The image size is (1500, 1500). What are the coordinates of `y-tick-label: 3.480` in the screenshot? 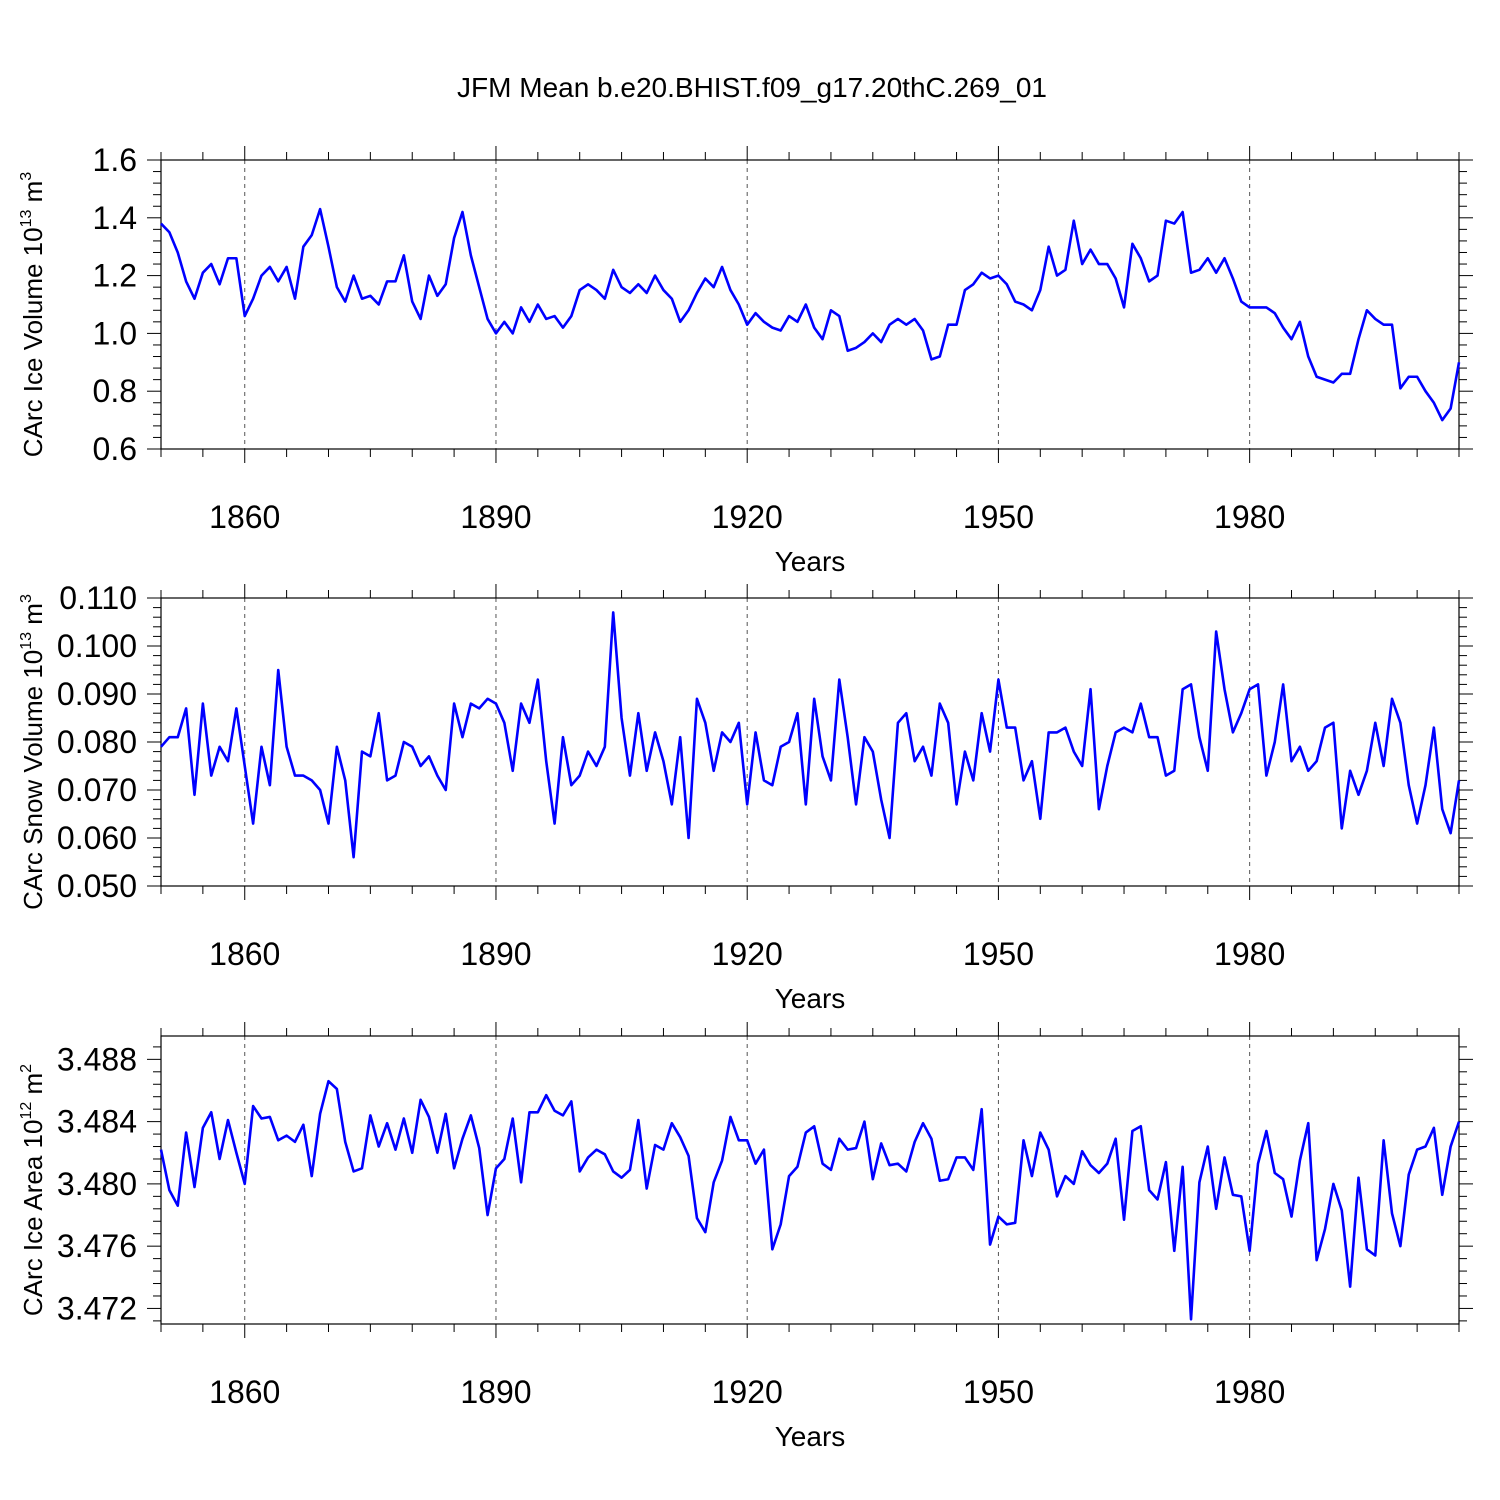 It's located at (97, 1184).